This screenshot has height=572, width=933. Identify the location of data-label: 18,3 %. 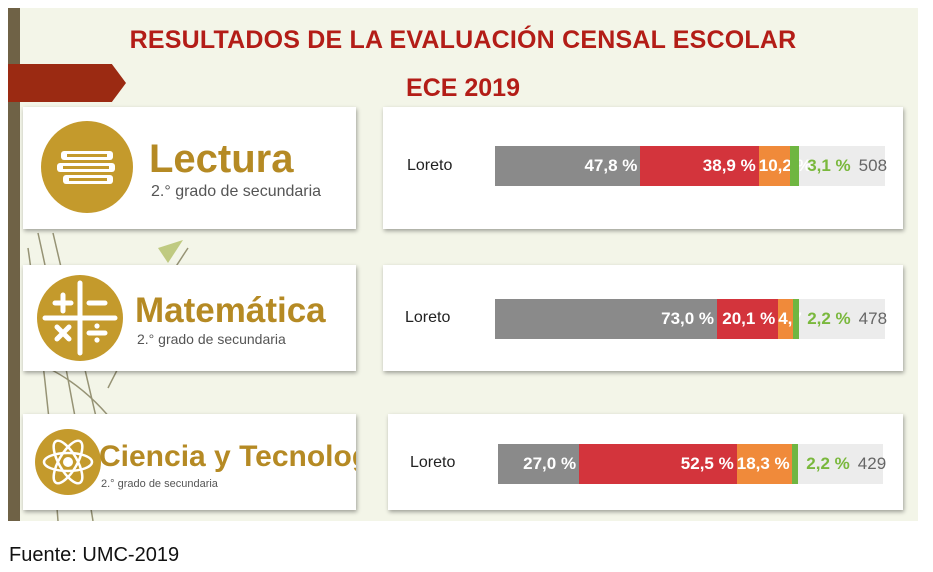
(763, 463).